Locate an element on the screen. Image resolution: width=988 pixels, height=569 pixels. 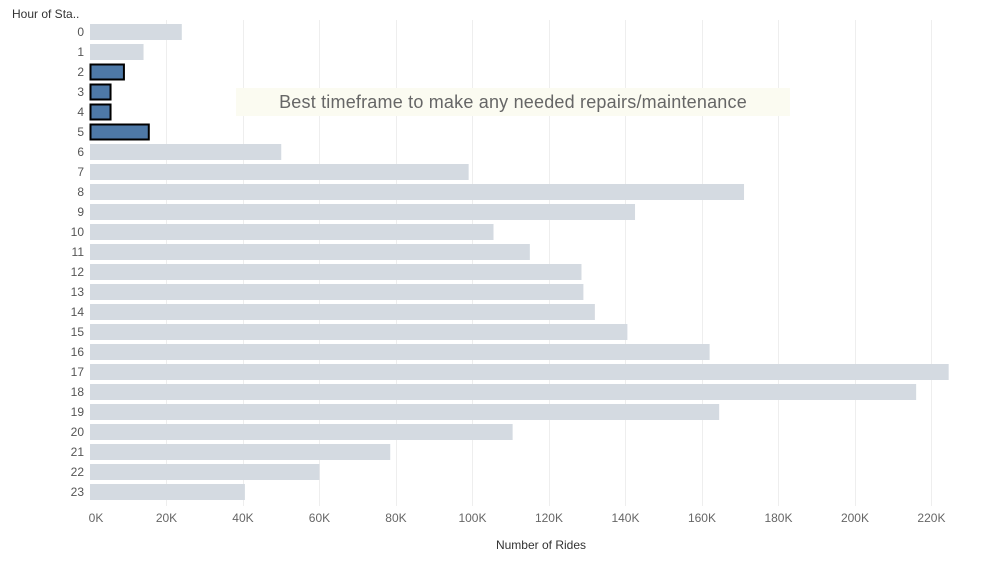
y-tick-label: 5 is located at coordinates (80, 132).